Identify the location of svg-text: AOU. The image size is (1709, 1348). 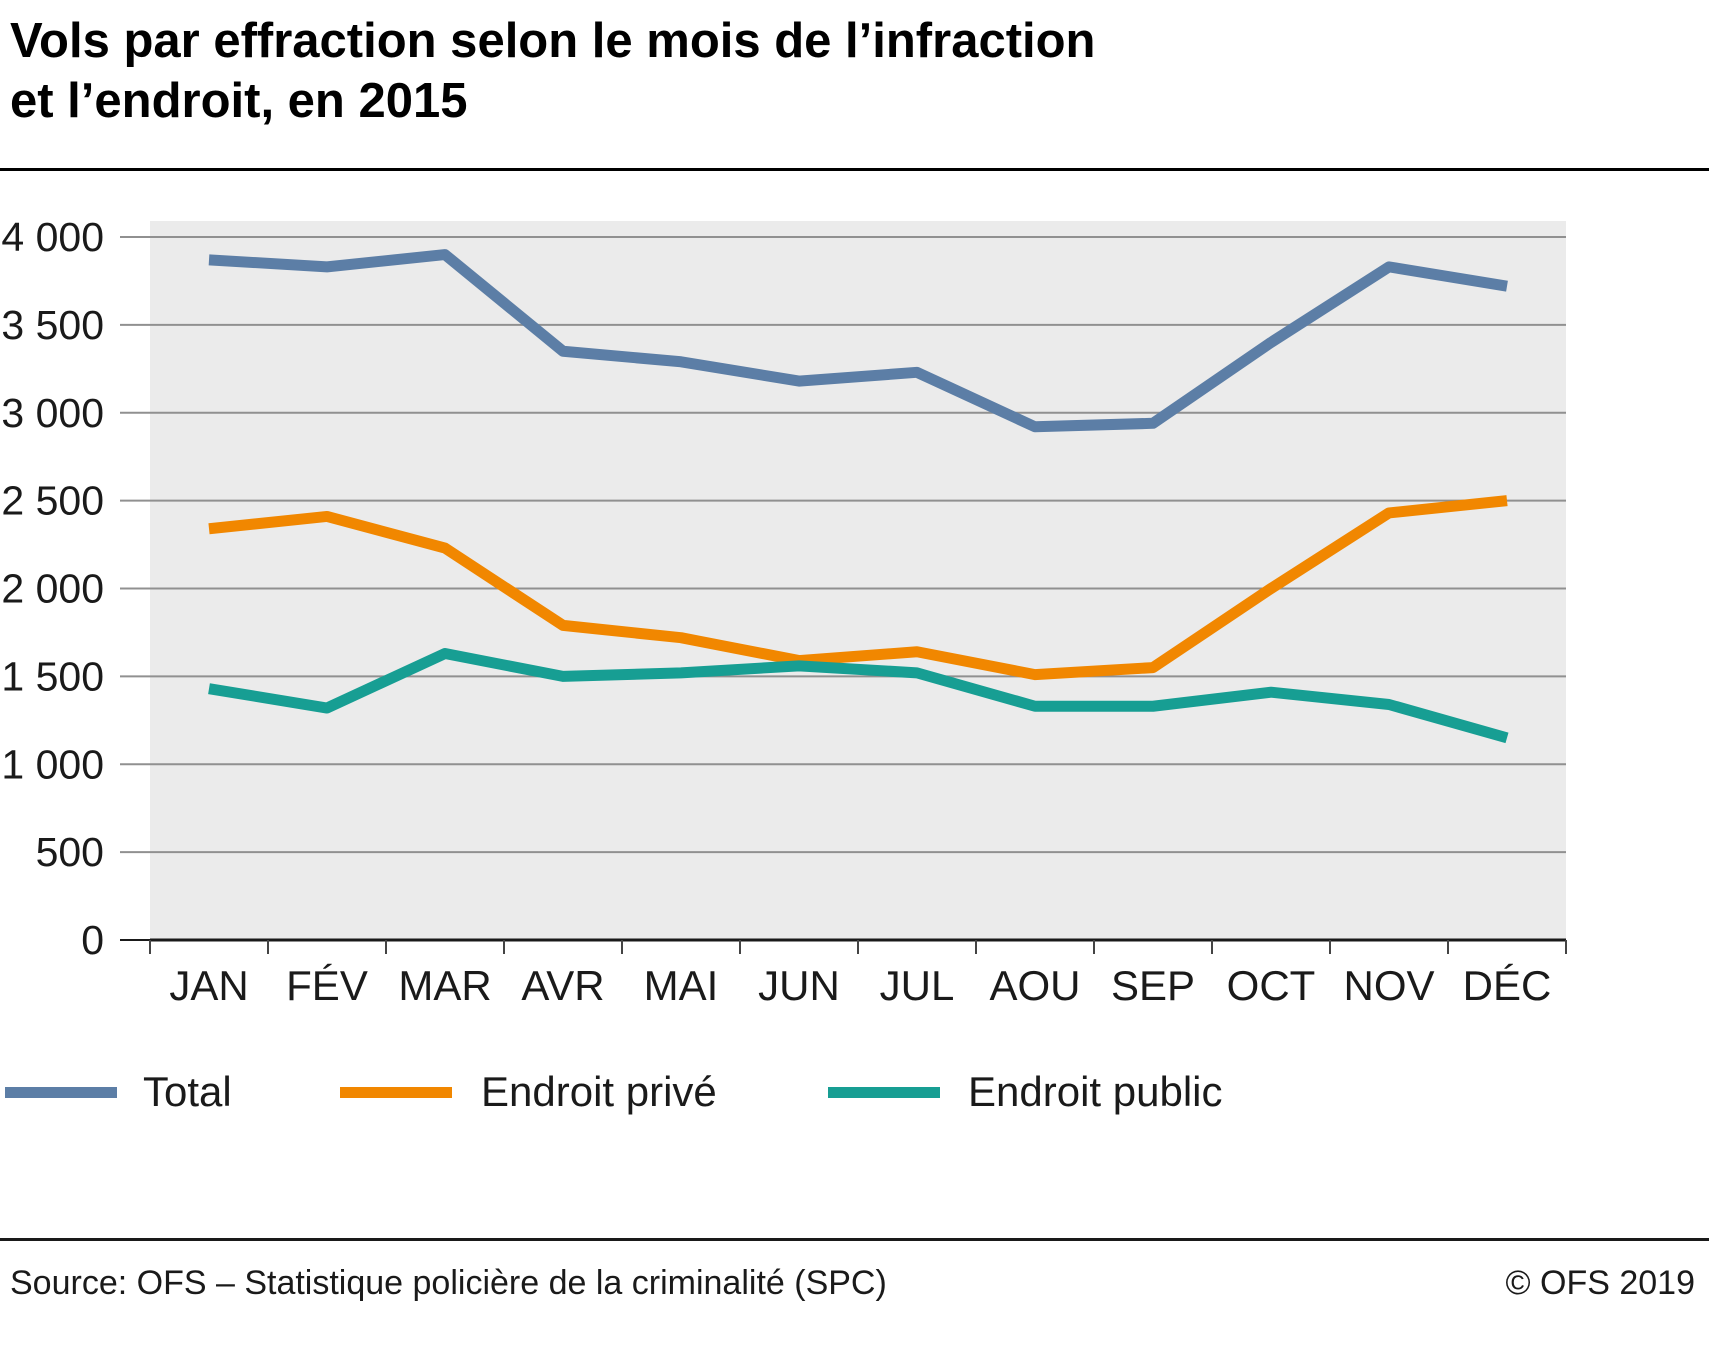
(1034, 985).